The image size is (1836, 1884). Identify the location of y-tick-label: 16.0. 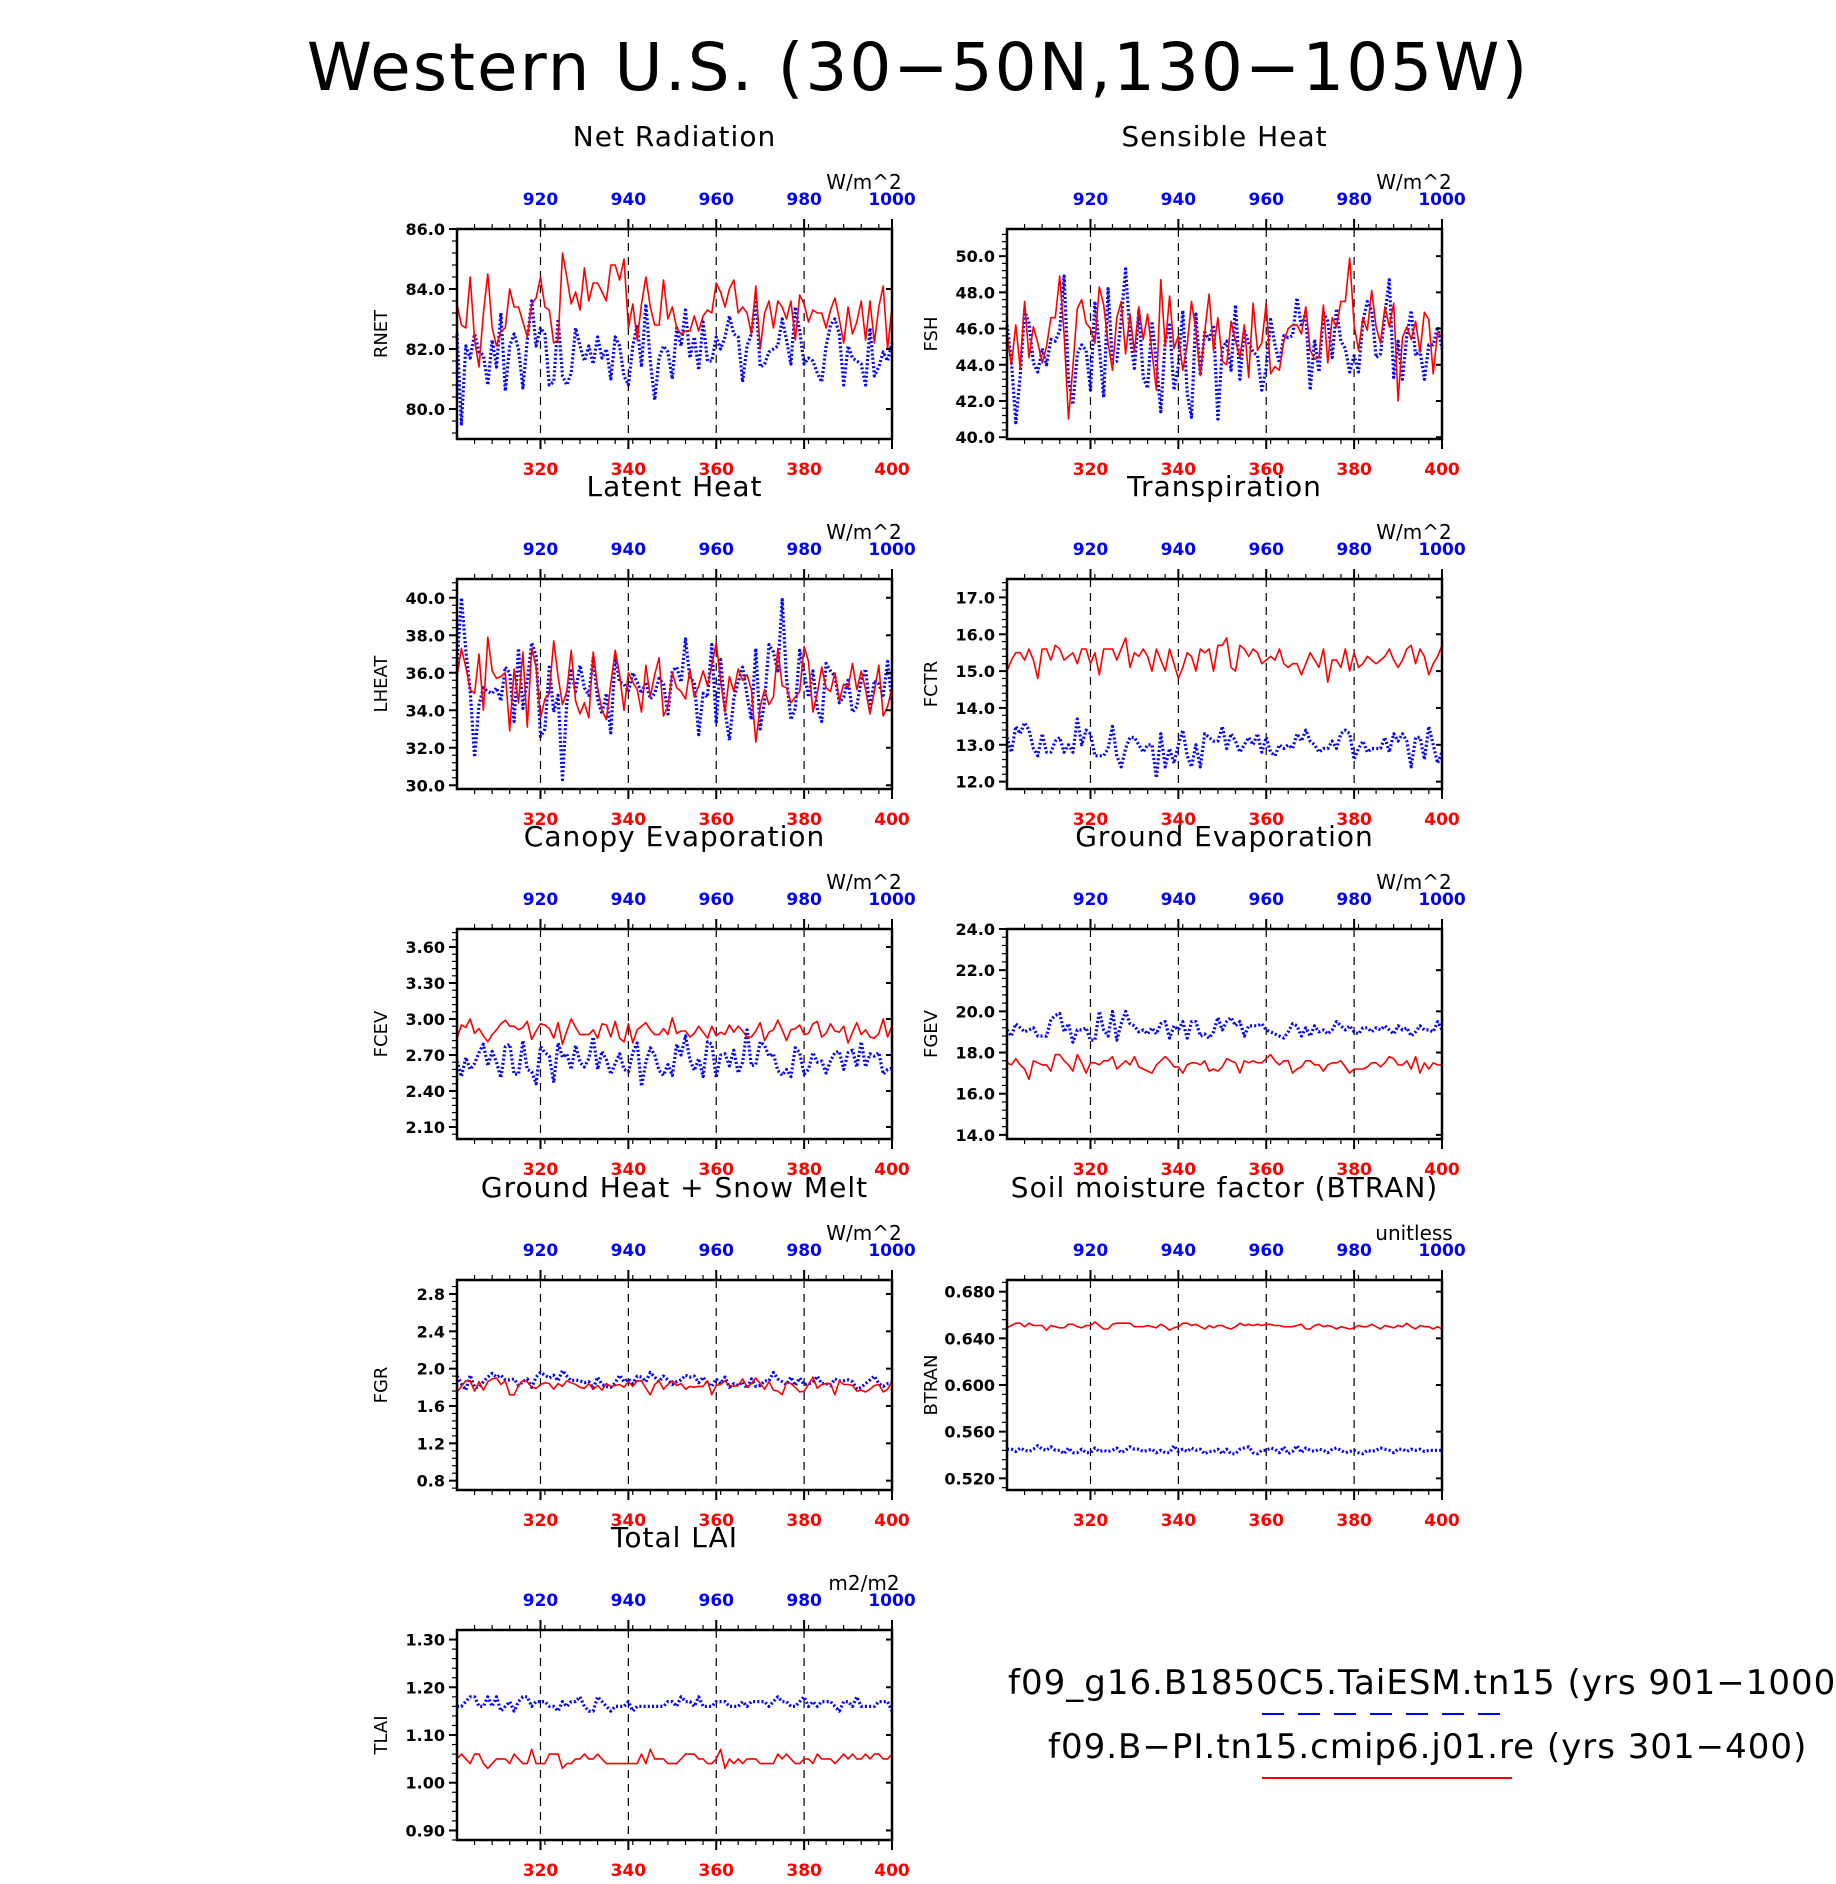
(975, 634).